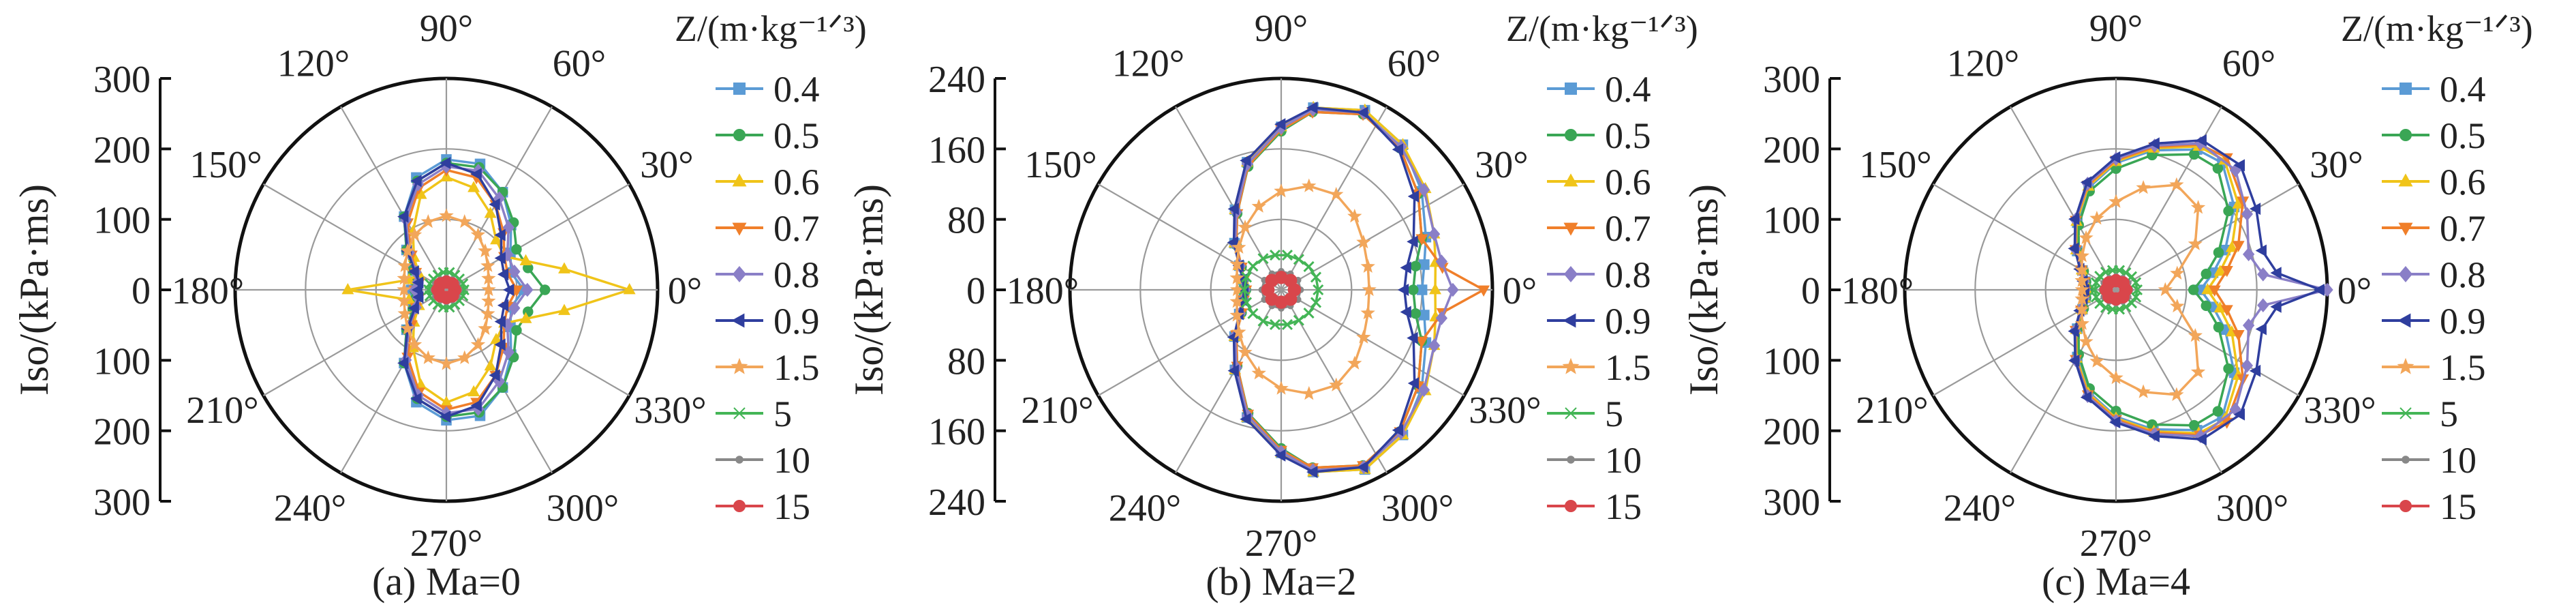  What do you see at coordinates (1602, 29) in the screenshot?
I see `legend-title: Z/(m·kg⁻¹ᐟ³)` at bounding box center [1602, 29].